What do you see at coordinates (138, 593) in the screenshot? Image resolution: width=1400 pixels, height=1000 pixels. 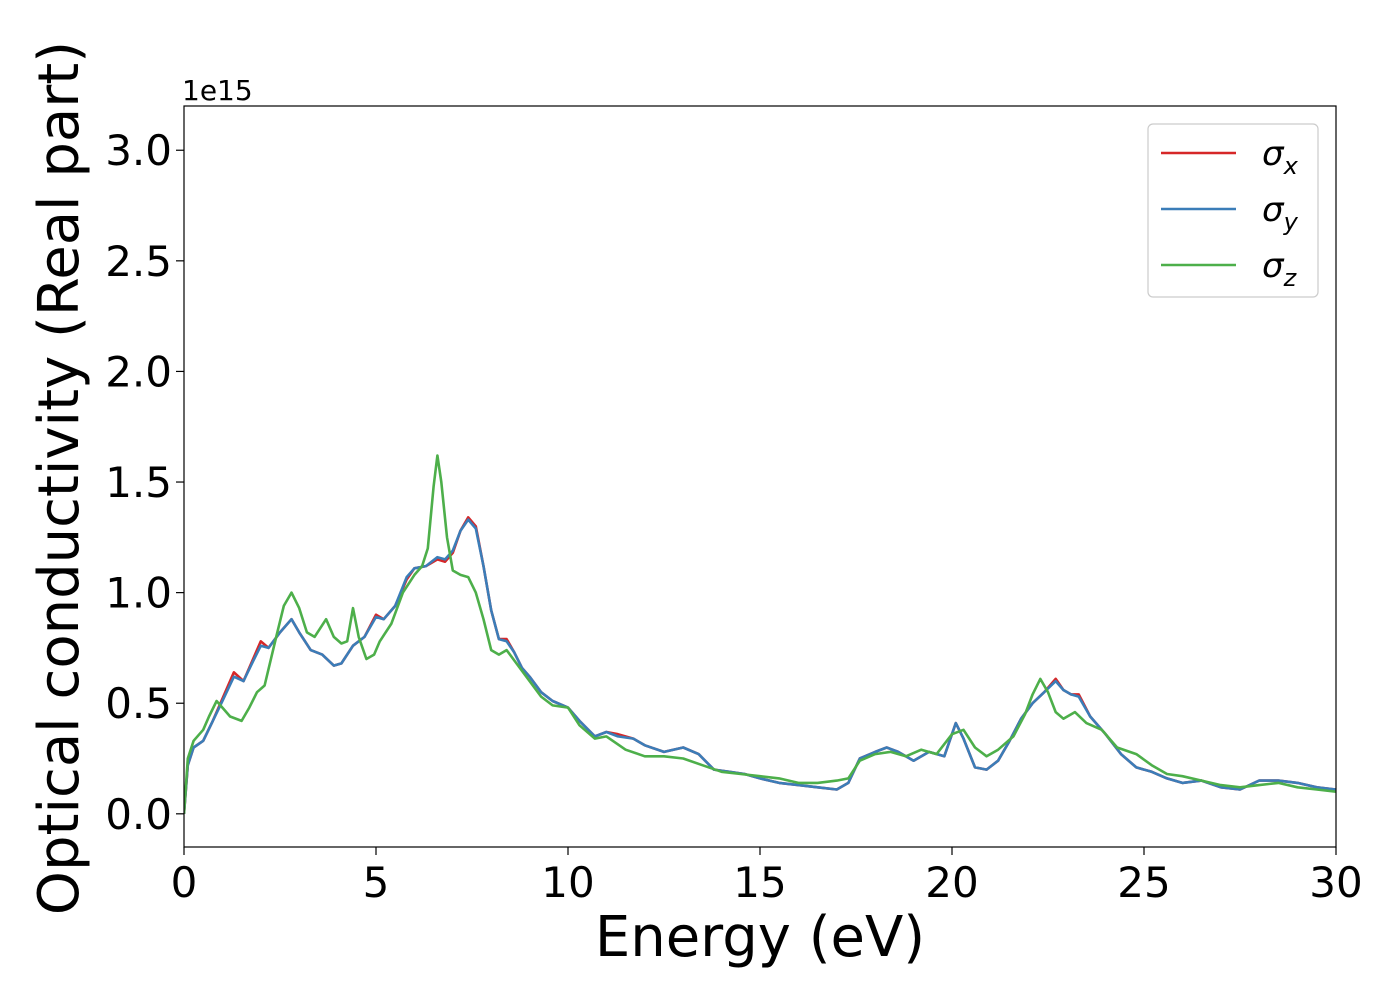 I see `y-tick-label: 1.0` at bounding box center [138, 593].